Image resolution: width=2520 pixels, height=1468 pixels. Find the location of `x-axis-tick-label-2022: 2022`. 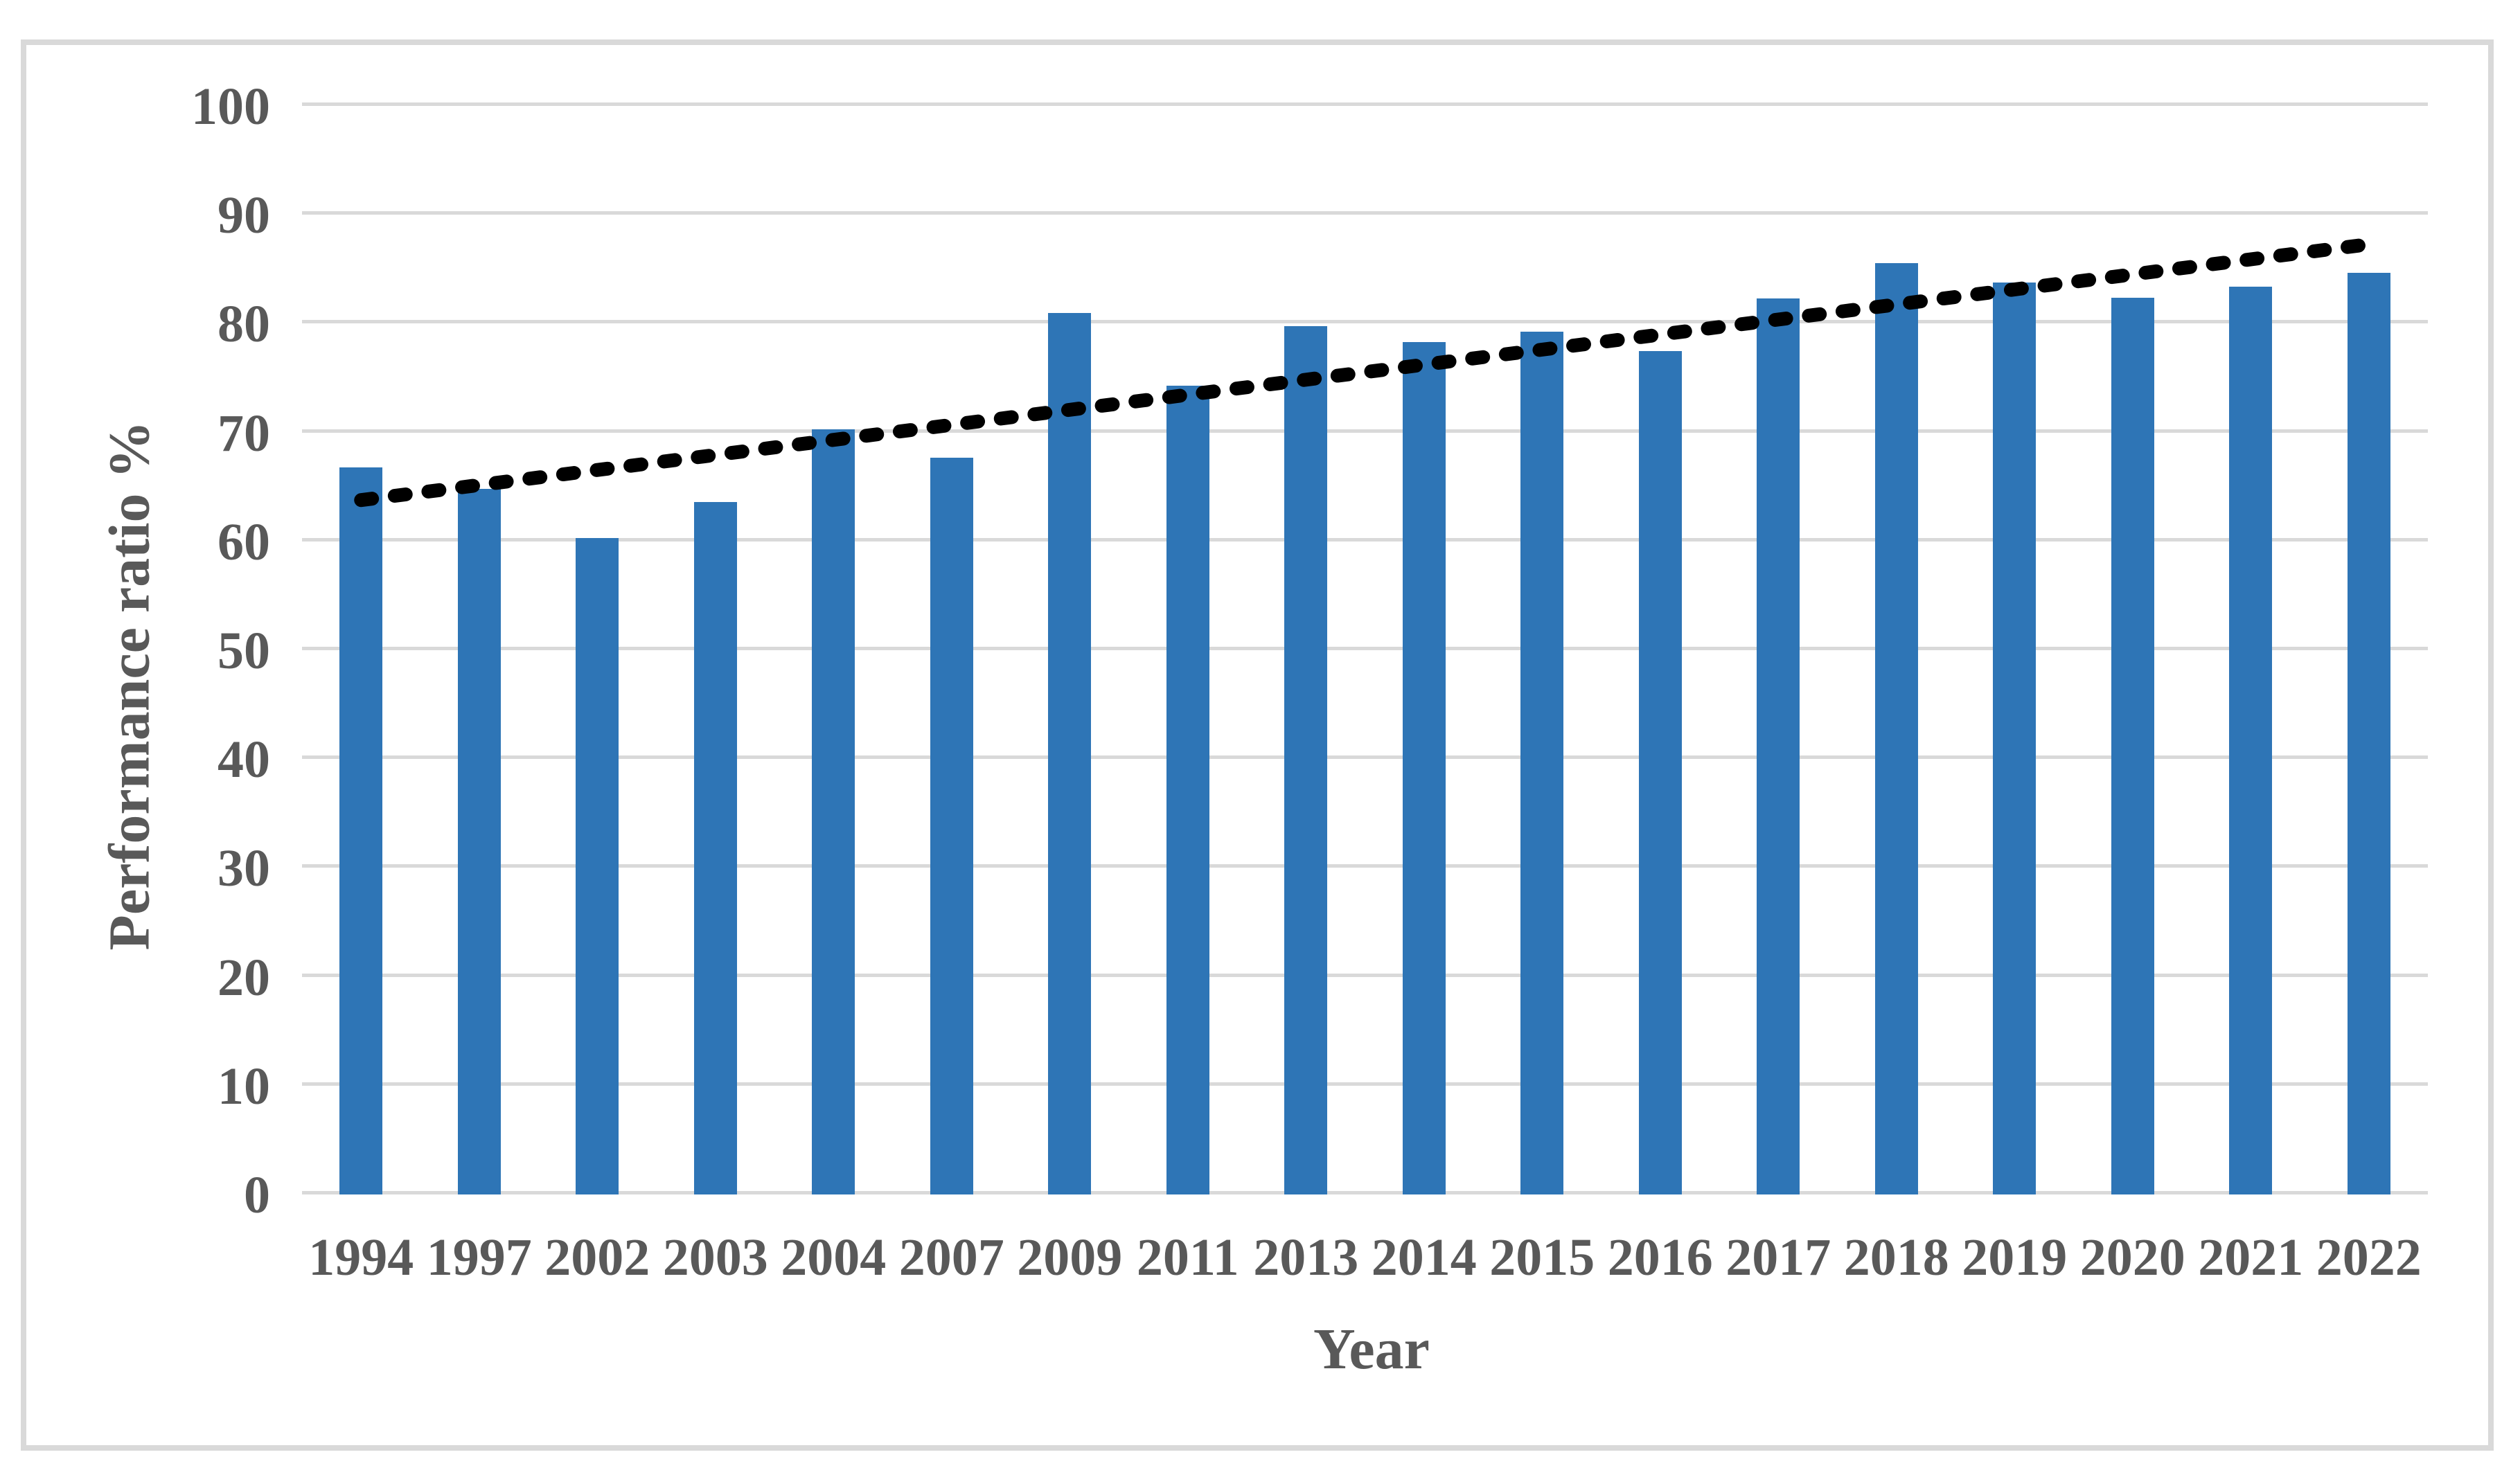

x-axis-tick-label-2022: 2022 is located at coordinates (2369, 1257).